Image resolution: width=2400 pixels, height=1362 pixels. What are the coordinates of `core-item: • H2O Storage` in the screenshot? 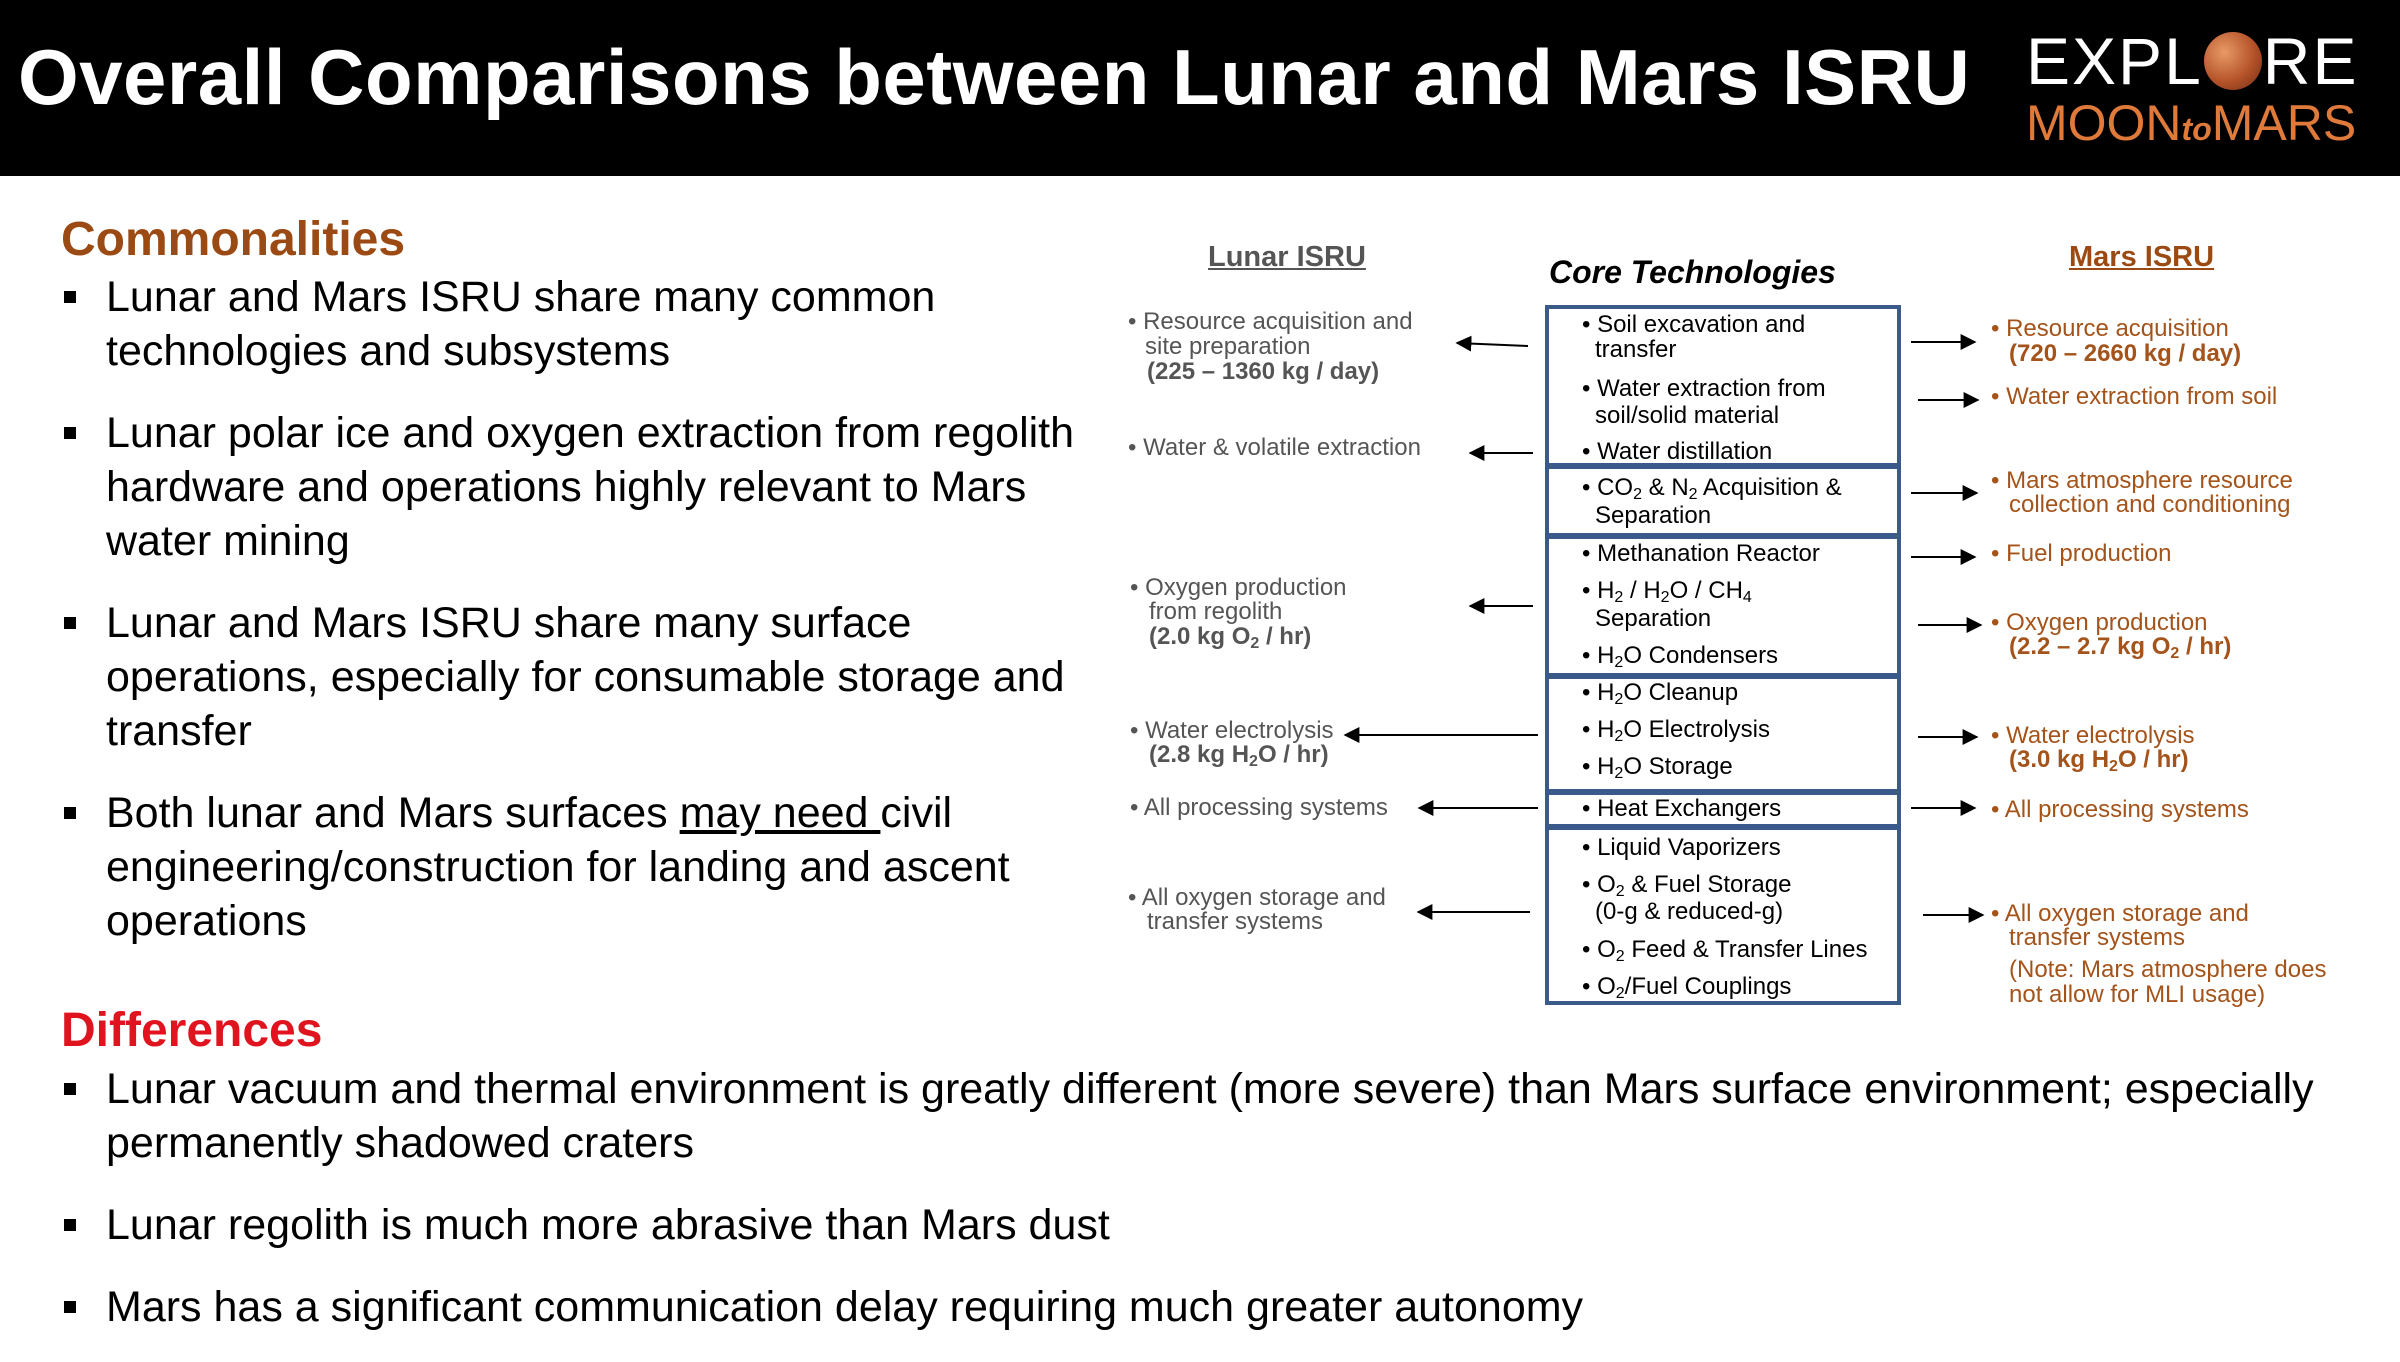 It's located at (1657, 767).